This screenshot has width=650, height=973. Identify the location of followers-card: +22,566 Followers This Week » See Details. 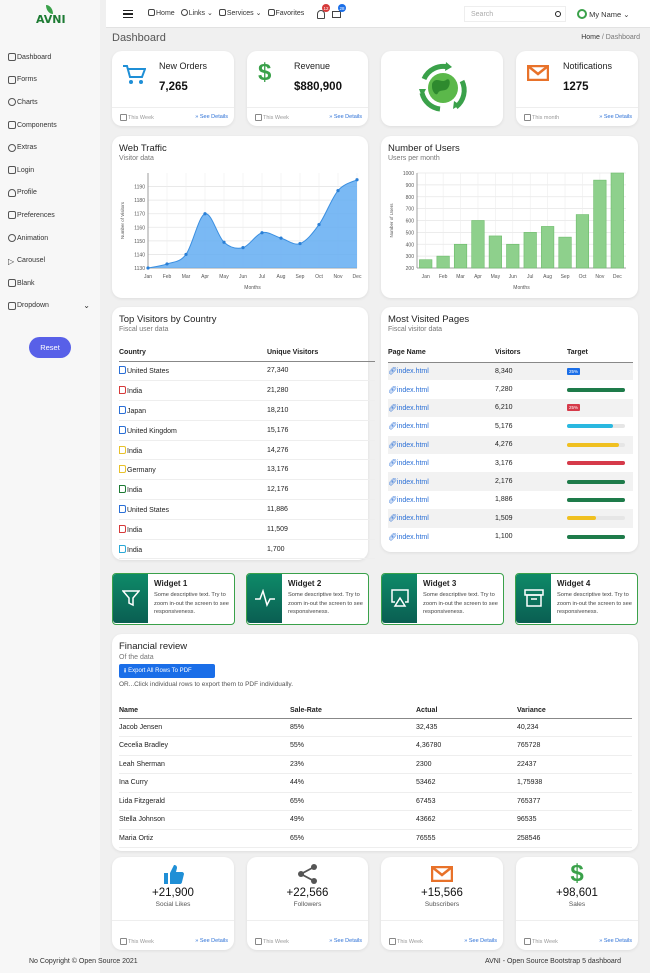
(307, 903).